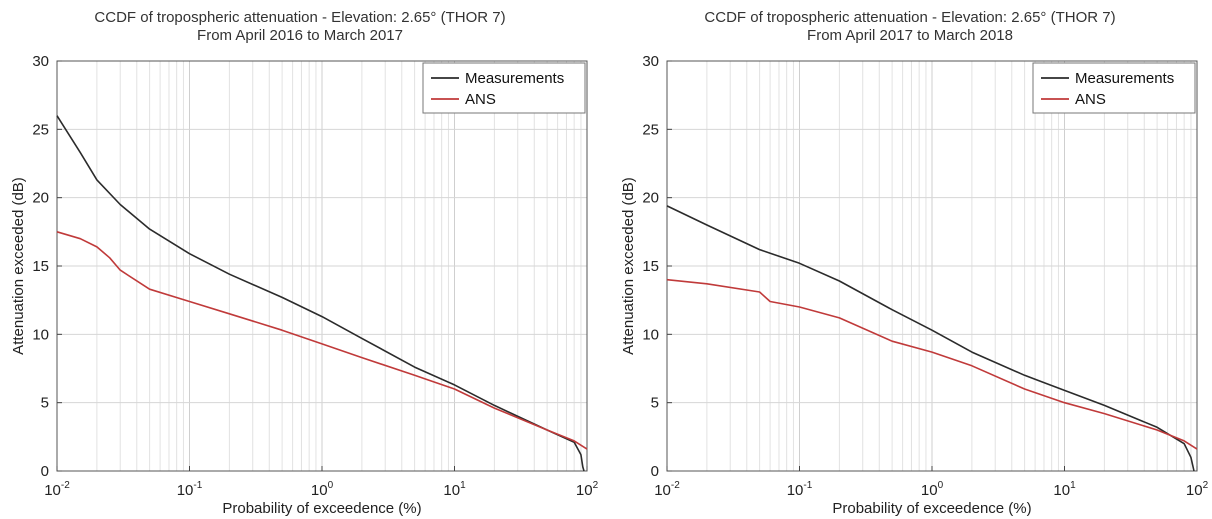 The width and height of the screenshot is (1212, 519). What do you see at coordinates (910, 35) in the screenshot?
I see `chart-subtitle: From April 2017 to March 2018` at bounding box center [910, 35].